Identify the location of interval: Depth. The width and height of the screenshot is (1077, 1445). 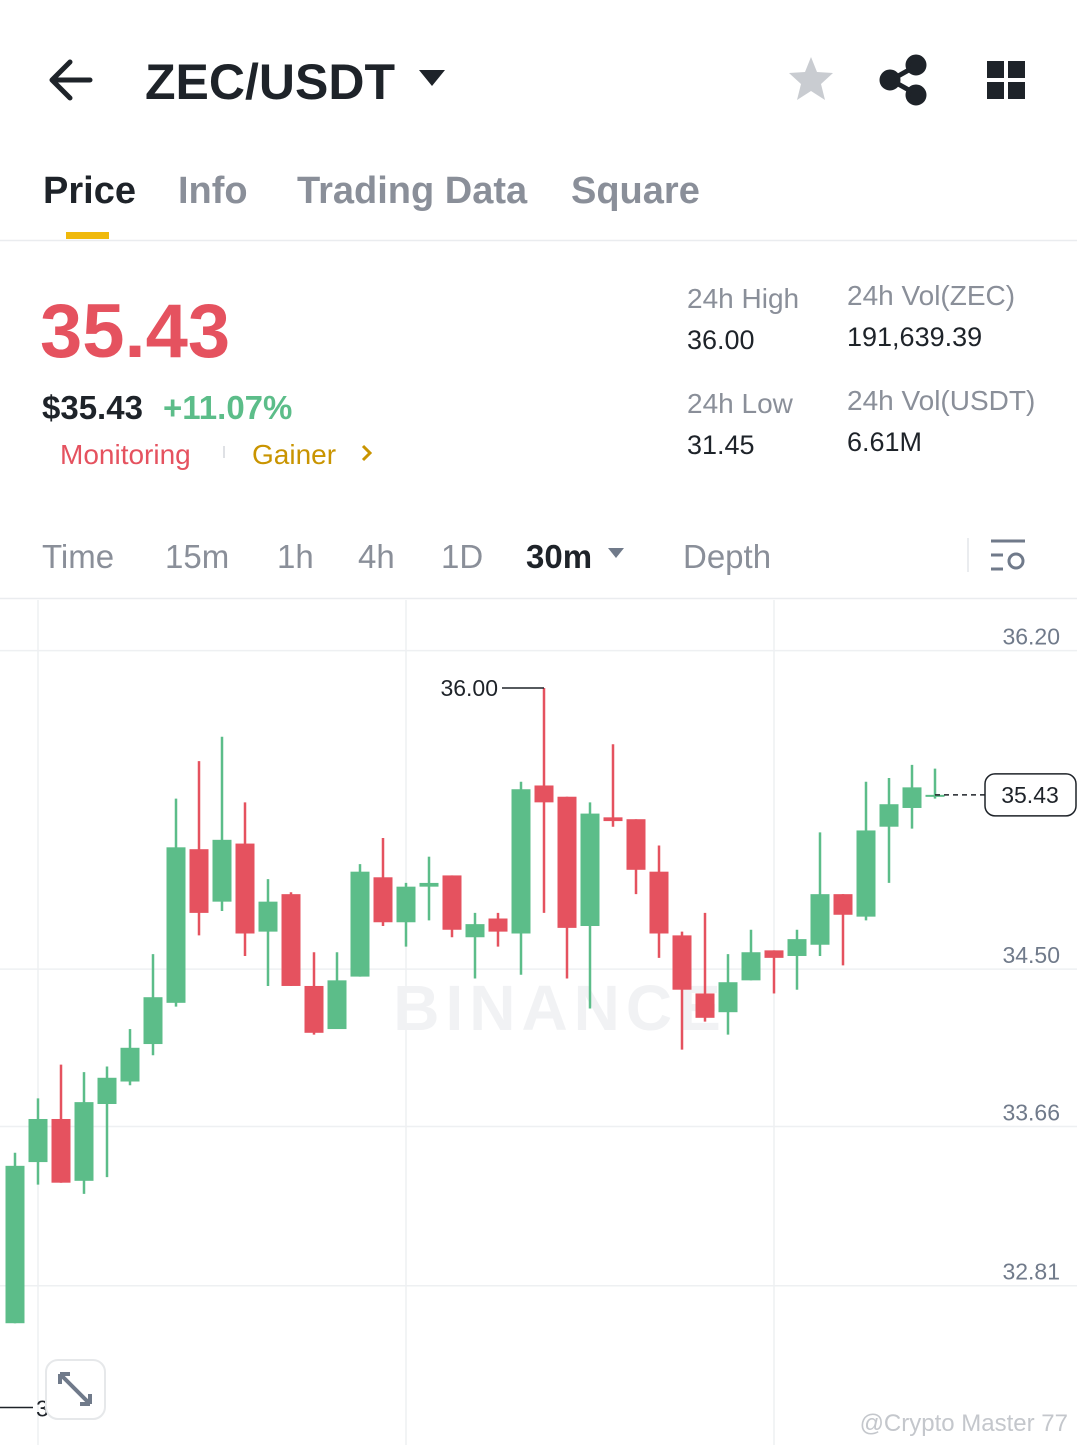
(727, 556).